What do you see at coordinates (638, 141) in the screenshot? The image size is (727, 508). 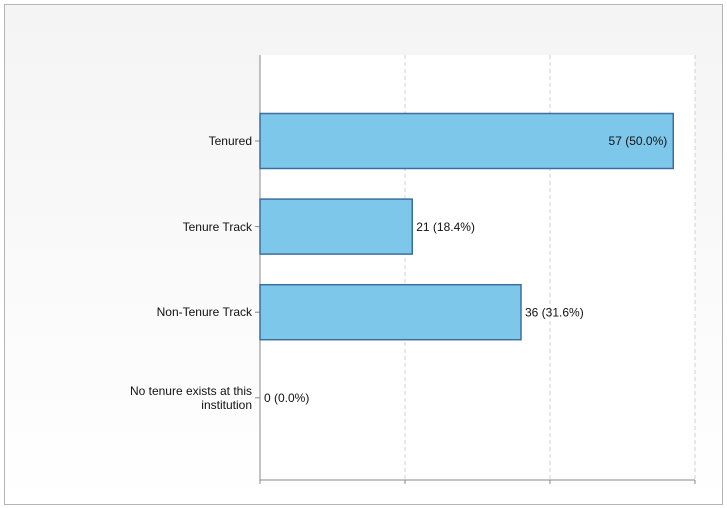 I see `value-label: 57 (50.0%)` at bounding box center [638, 141].